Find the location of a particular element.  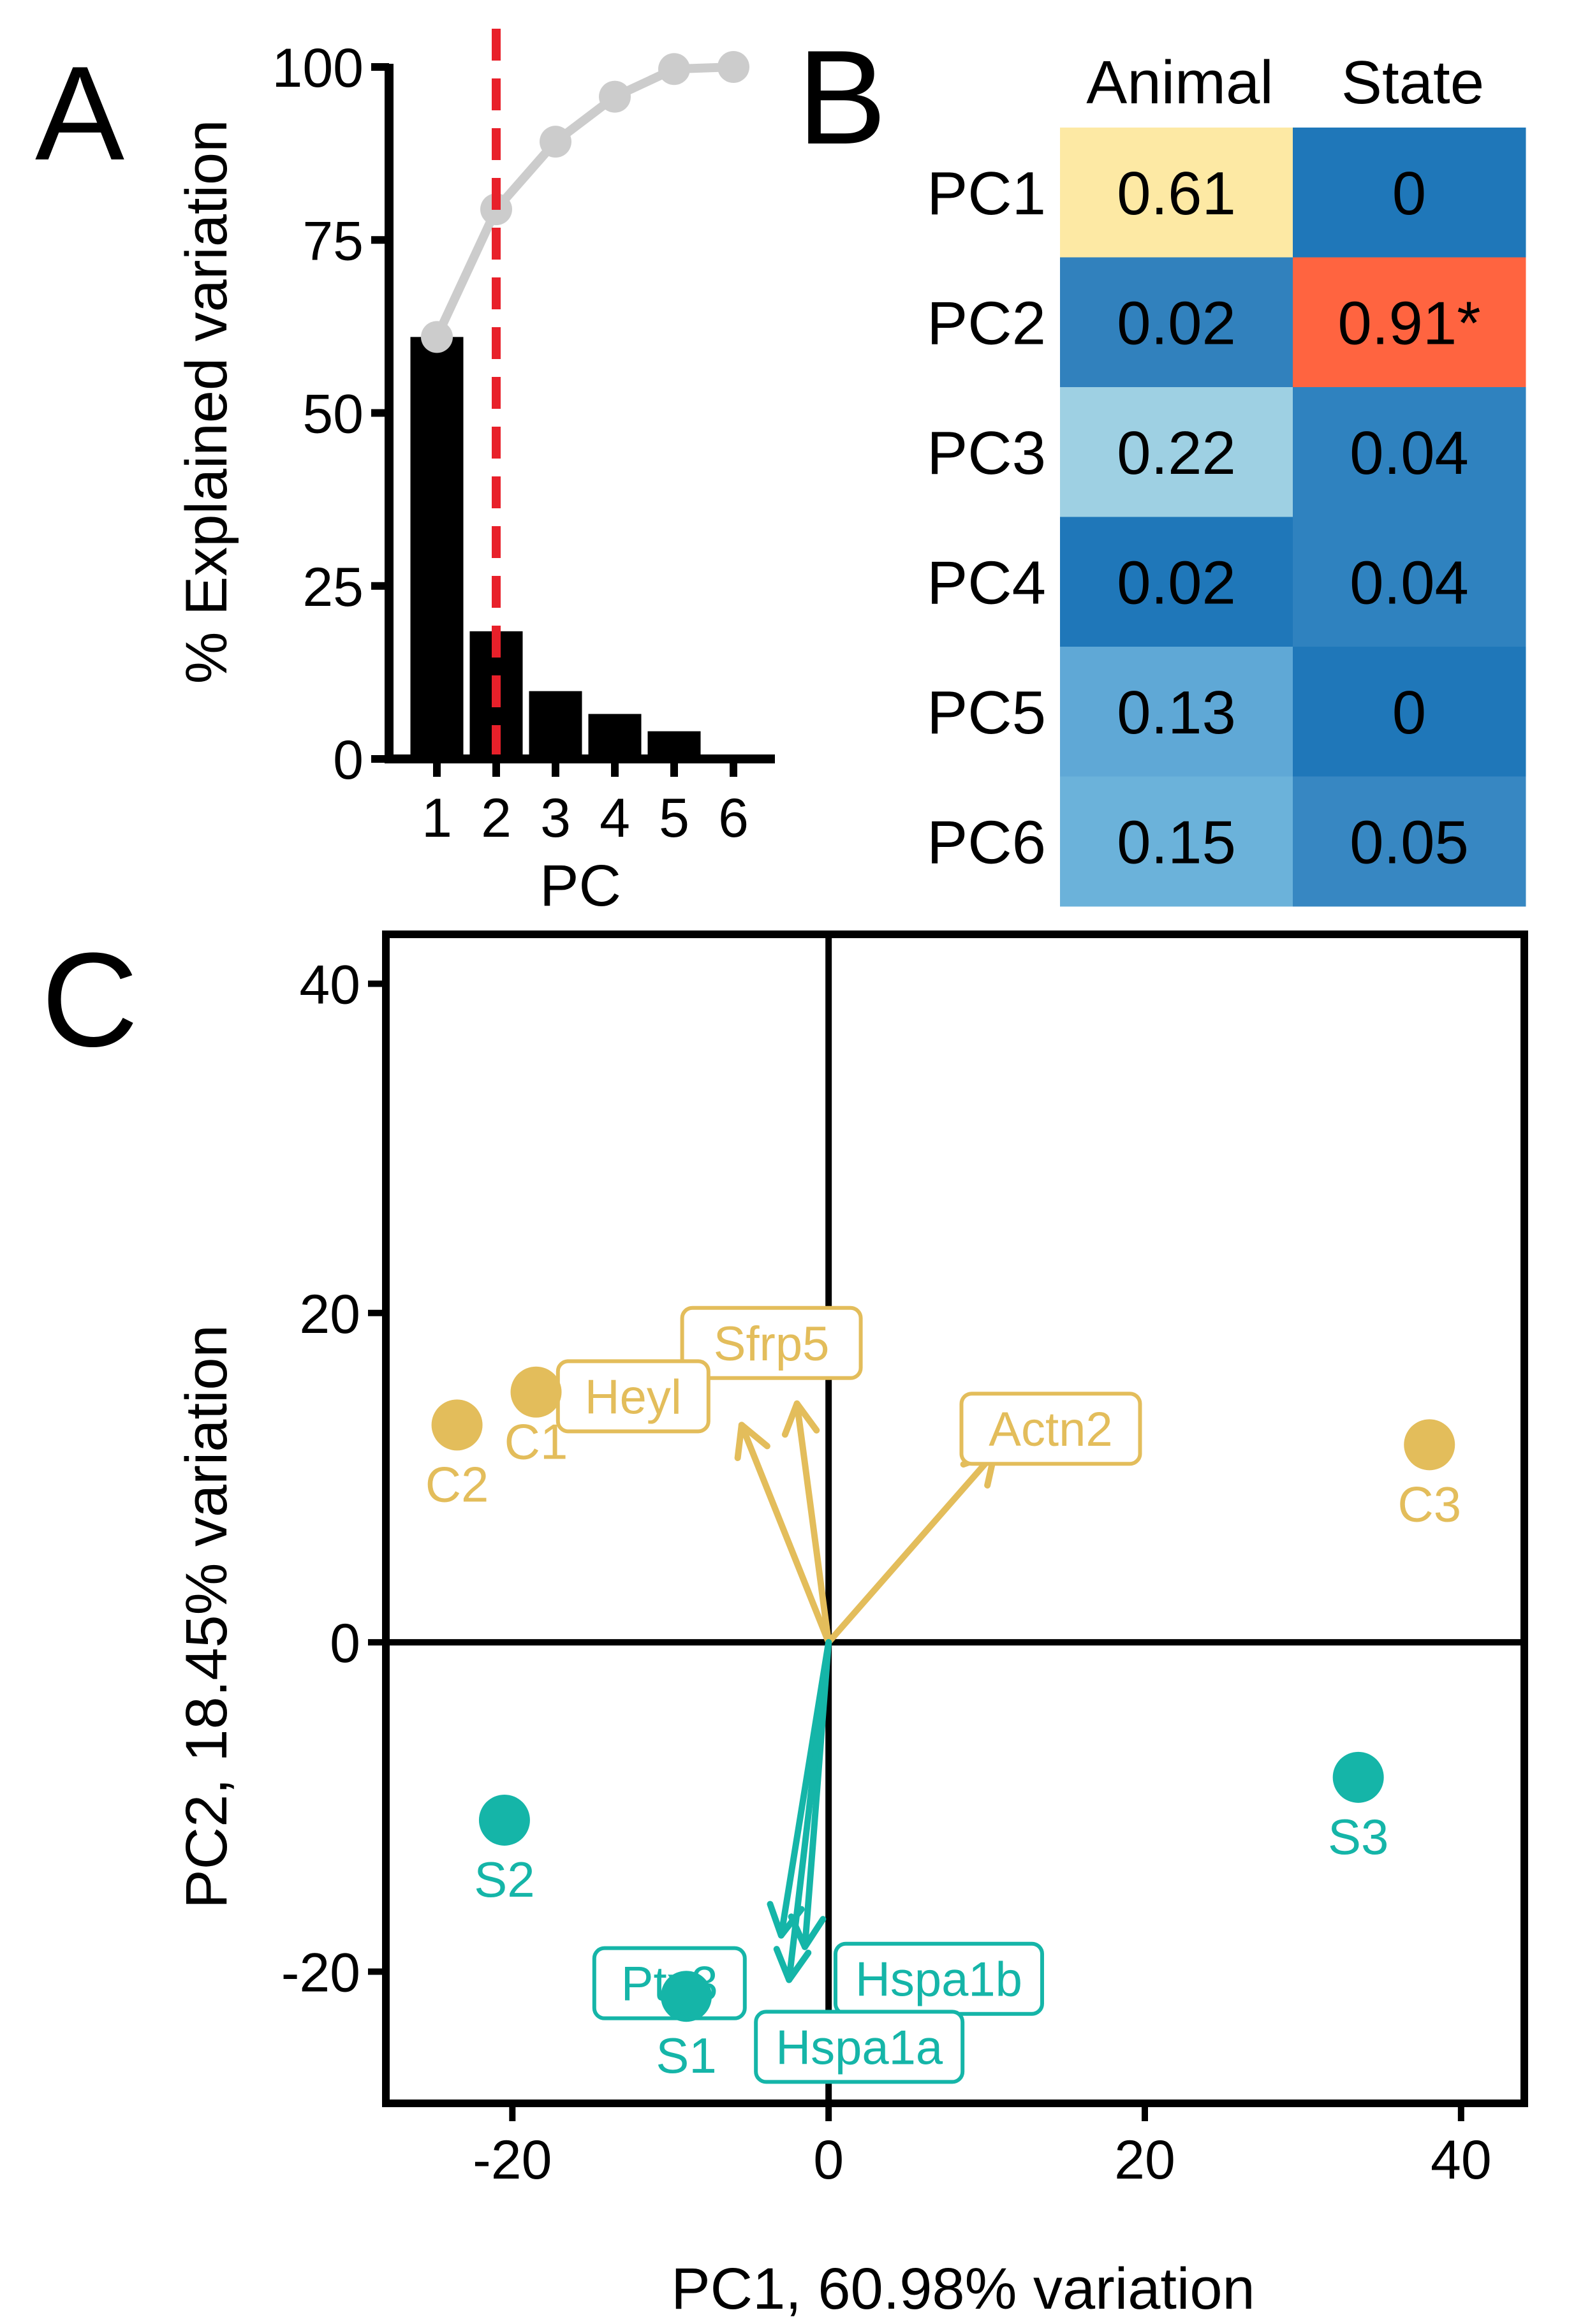

scree-y-tick-label: 25 is located at coordinates (333, 588).